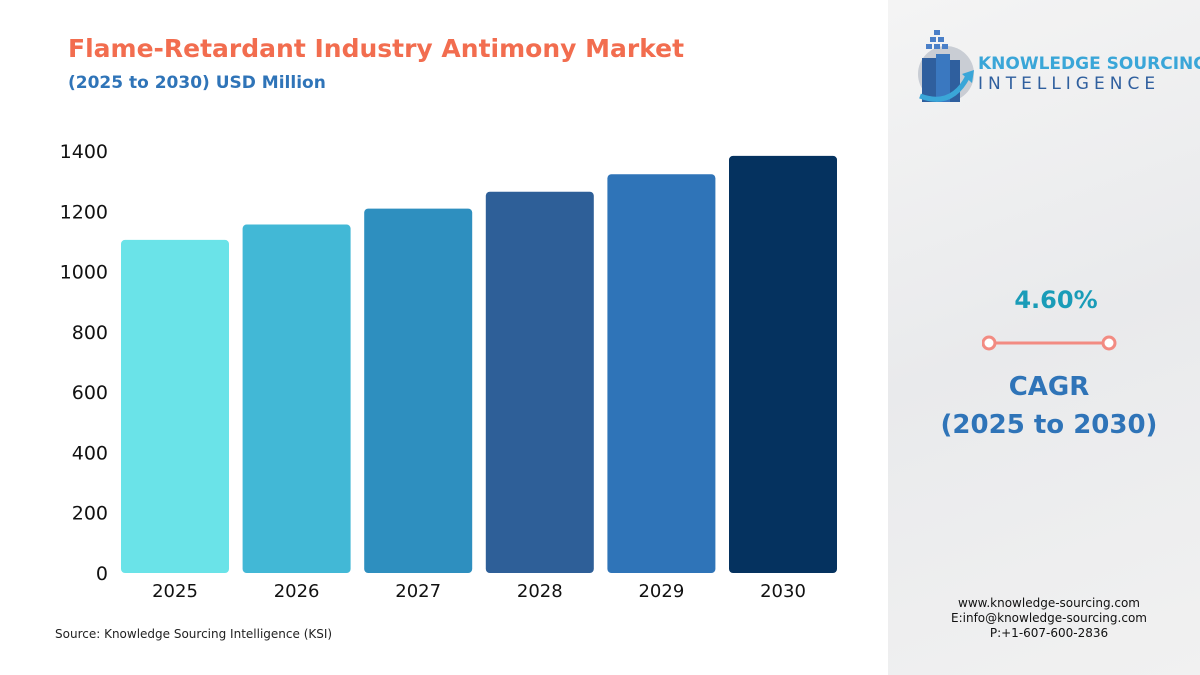 The height and width of the screenshot is (675, 1200). I want to click on y-tick-label: 600, so click(90, 393).